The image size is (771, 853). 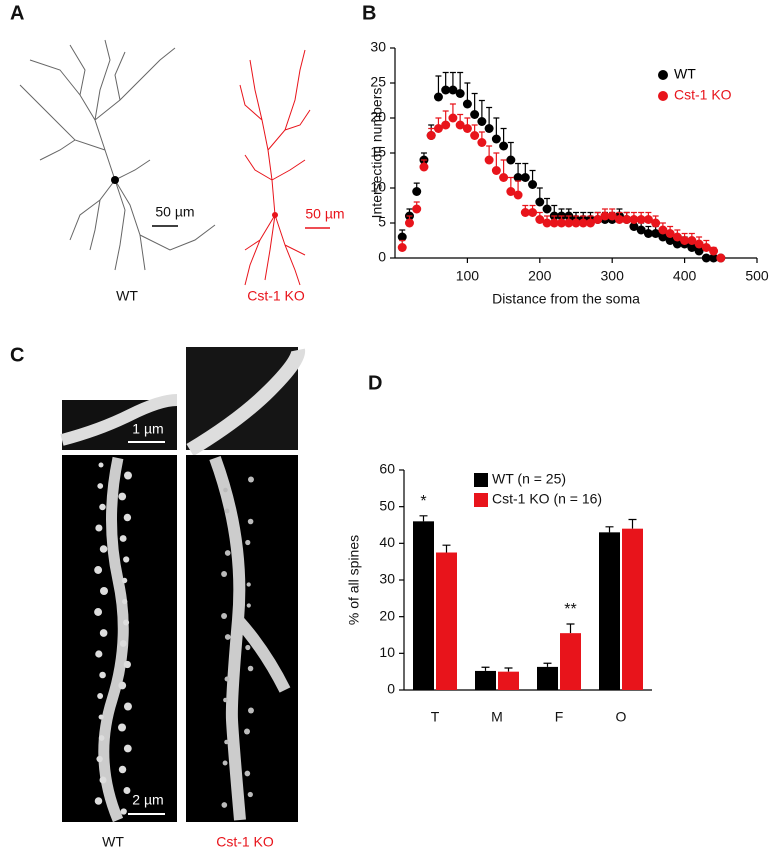 I want to click on legend-label: Cst-1 KO (n = 16), so click(x=547, y=499).